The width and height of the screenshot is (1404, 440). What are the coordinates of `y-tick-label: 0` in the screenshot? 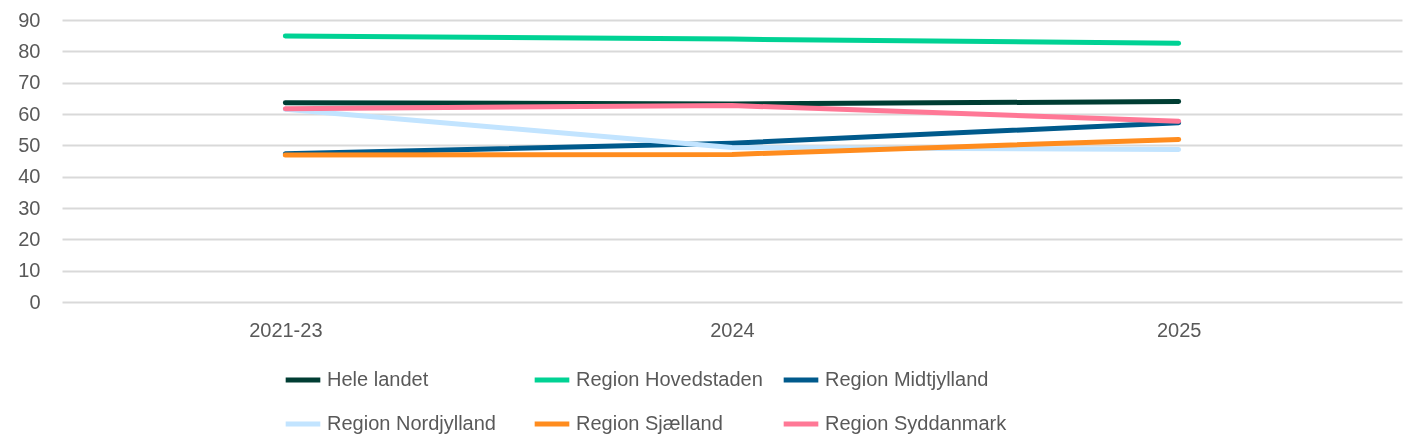 It's located at (35, 301).